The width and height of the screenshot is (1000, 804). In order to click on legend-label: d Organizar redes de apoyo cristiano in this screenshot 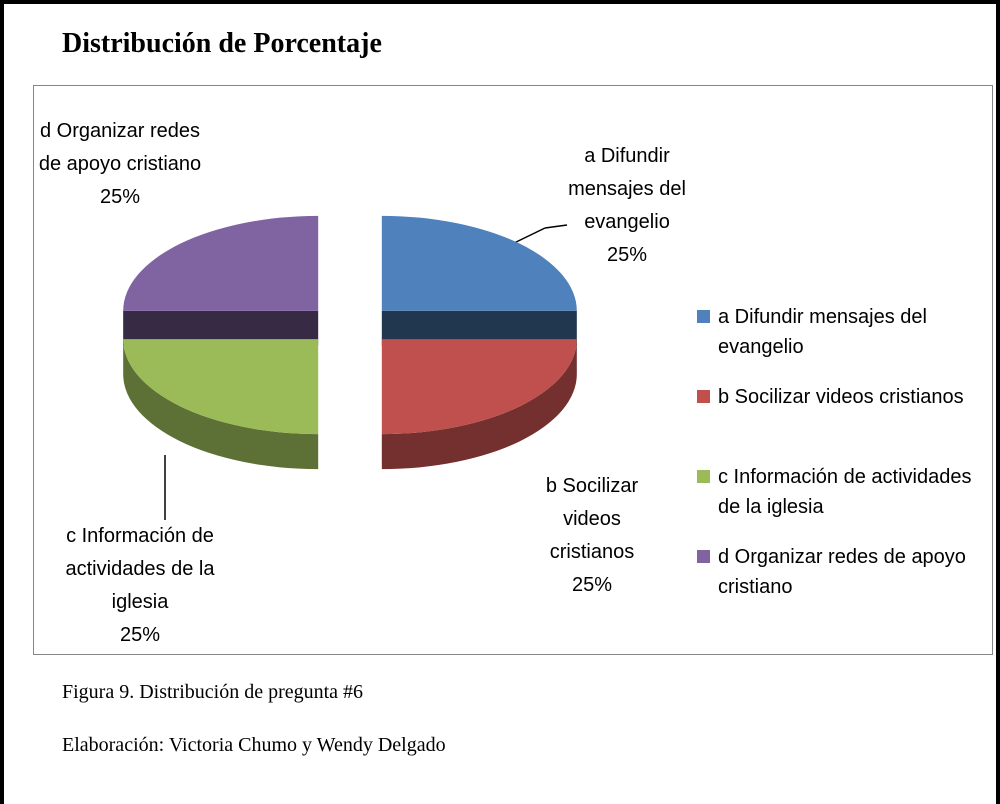, I will do `click(842, 572)`.